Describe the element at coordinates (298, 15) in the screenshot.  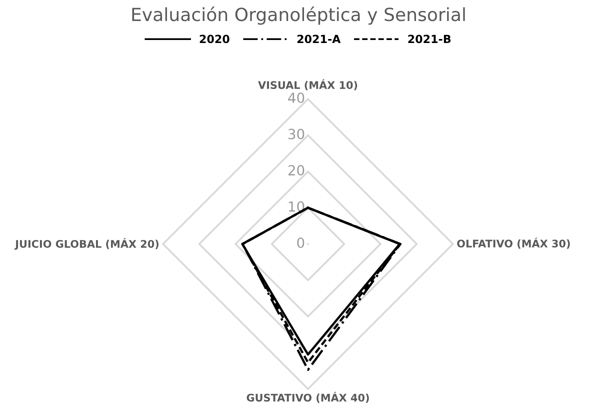
I see `chart-title: Evaluación Organoléptica y Sensorial` at that location.